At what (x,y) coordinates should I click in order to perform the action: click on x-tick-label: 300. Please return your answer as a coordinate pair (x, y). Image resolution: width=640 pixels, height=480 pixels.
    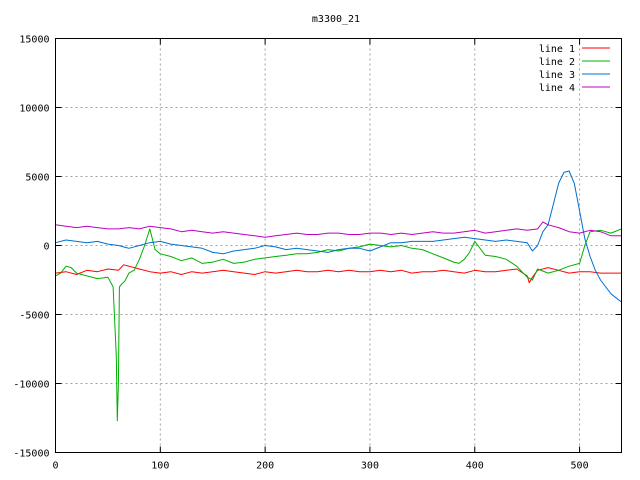
    Looking at the image, I should click on (370, 466).